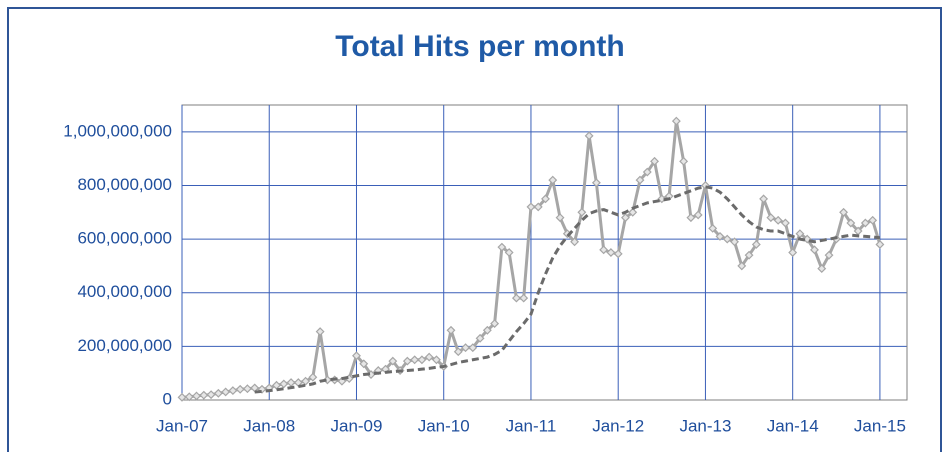 The image size is (950, 452). Describe the element at coordinates (705, 425) in the screenshot. I see `x-tick-label: Jan-13` at that location.